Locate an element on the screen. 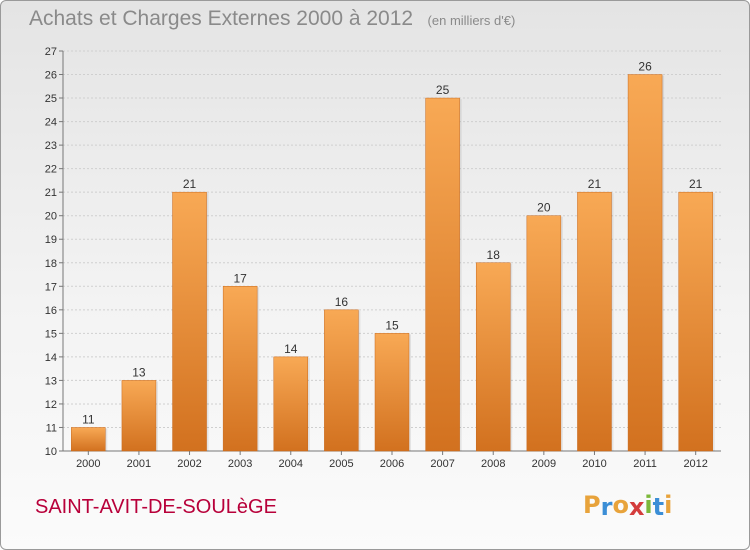  y-tick-label: 15 is located at coordinates (51, 334).